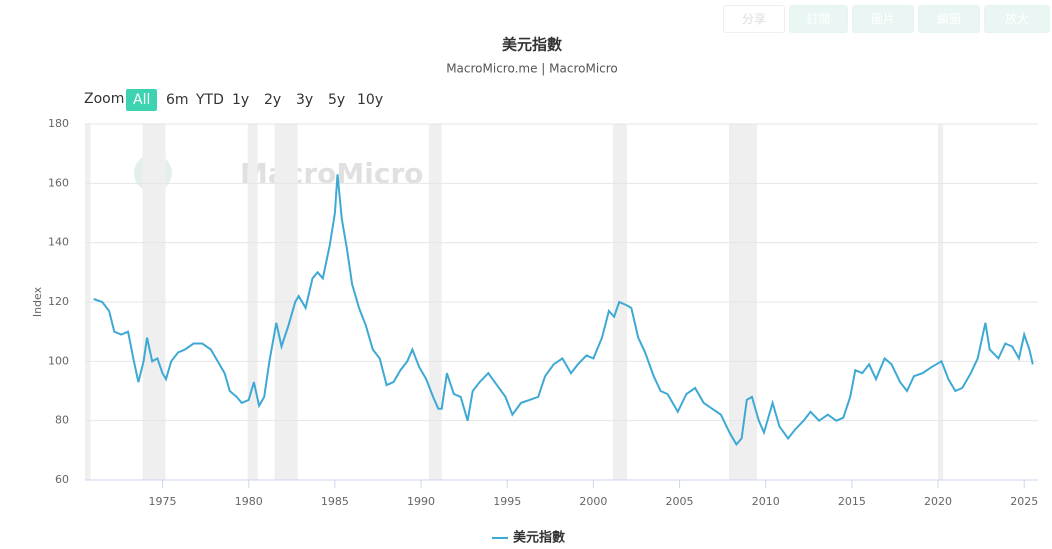 The height and width of the screenshot is (549, 1052). Describe the element at coordinates (58, 242) in the screenshot. I see `y-tick-label: 140` at that location.